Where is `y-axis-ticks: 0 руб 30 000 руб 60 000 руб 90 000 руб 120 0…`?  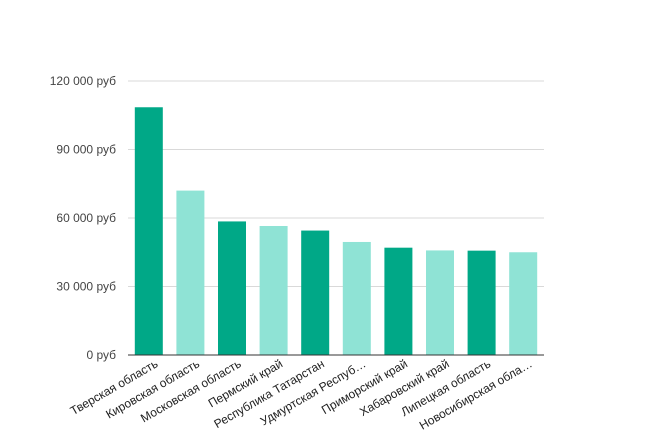
y-axis-ticks: 0 руб 30 000 руб 60 000 руб 90 000 руб 120 0… is located at coordinates (83, 218).